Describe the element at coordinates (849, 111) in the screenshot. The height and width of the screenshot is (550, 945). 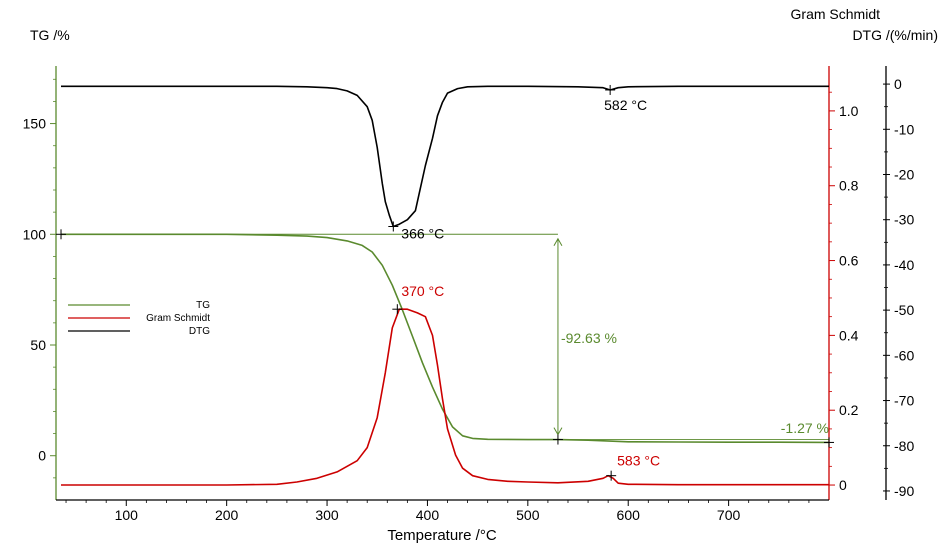
I see `gs-tick-label: 1.0` at that location.